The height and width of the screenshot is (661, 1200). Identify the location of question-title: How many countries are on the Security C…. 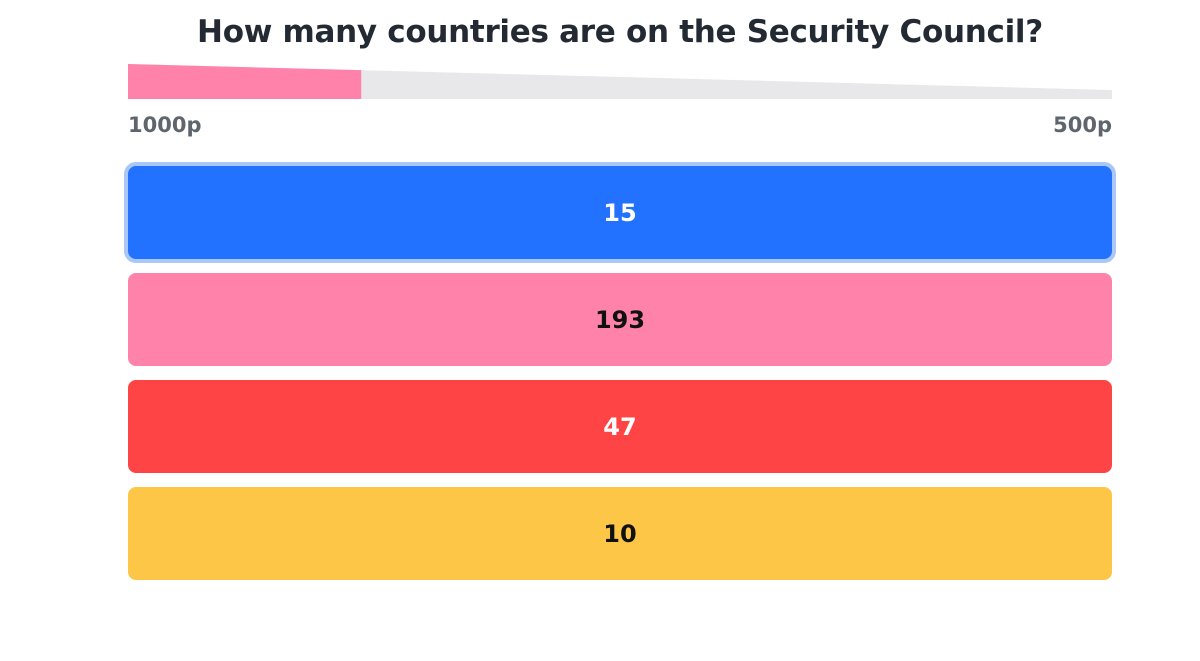
(620, 32).